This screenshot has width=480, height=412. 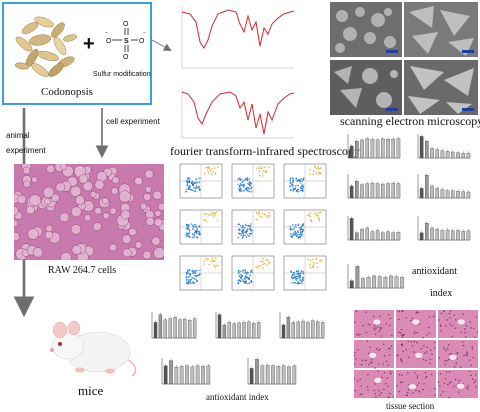 I want to click on flow-cytometry-grid, so click(x=252, y=232).